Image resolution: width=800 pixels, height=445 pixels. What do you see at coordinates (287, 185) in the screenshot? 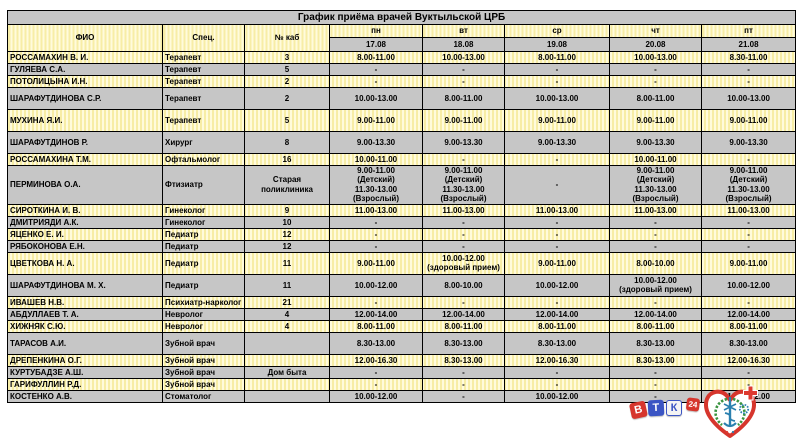
I see `doctor-cabinet: Старая поликлиника` at bounding box center [287, 185].